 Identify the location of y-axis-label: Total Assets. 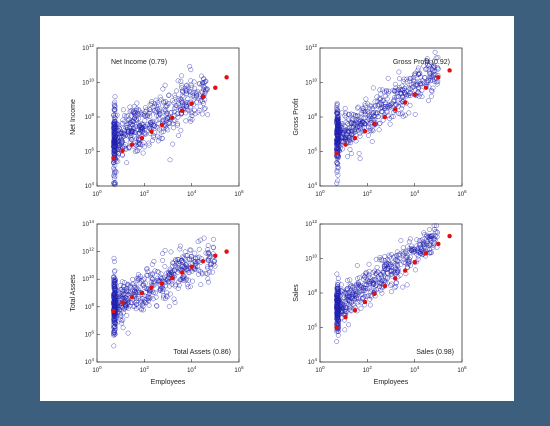
(73, 293).